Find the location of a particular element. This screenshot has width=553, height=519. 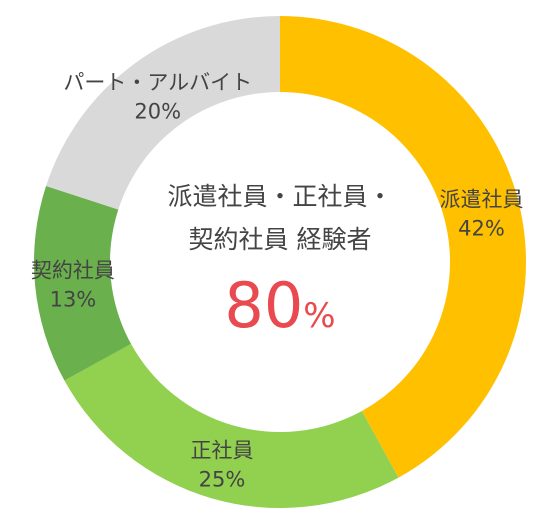

slice-label-part-arubaito: パート・アルバイト is located at coordinates (157, 83).